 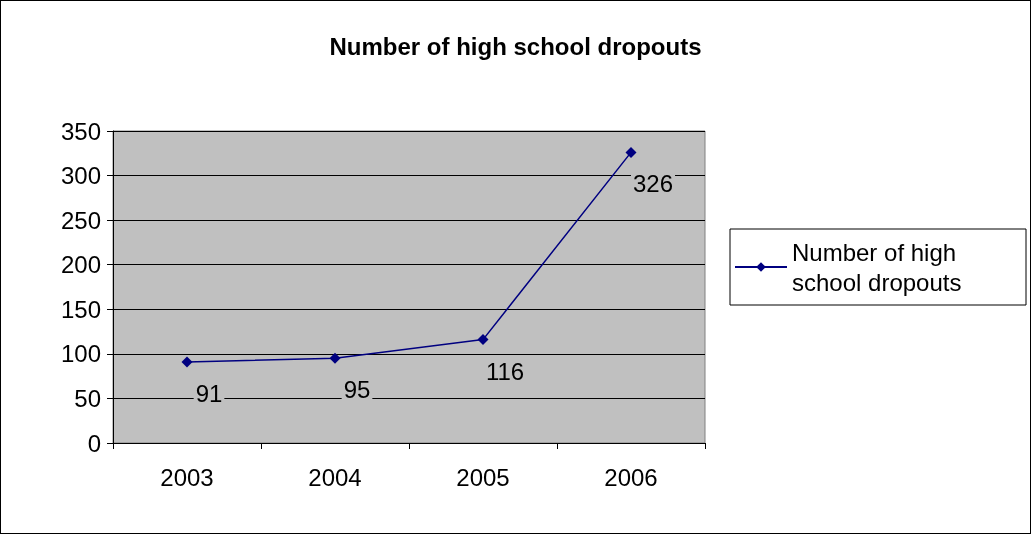 What do you see at coordinates (505, 371) in the screenshot?
I see `data-label: 116` at bounding box center [505, 371].